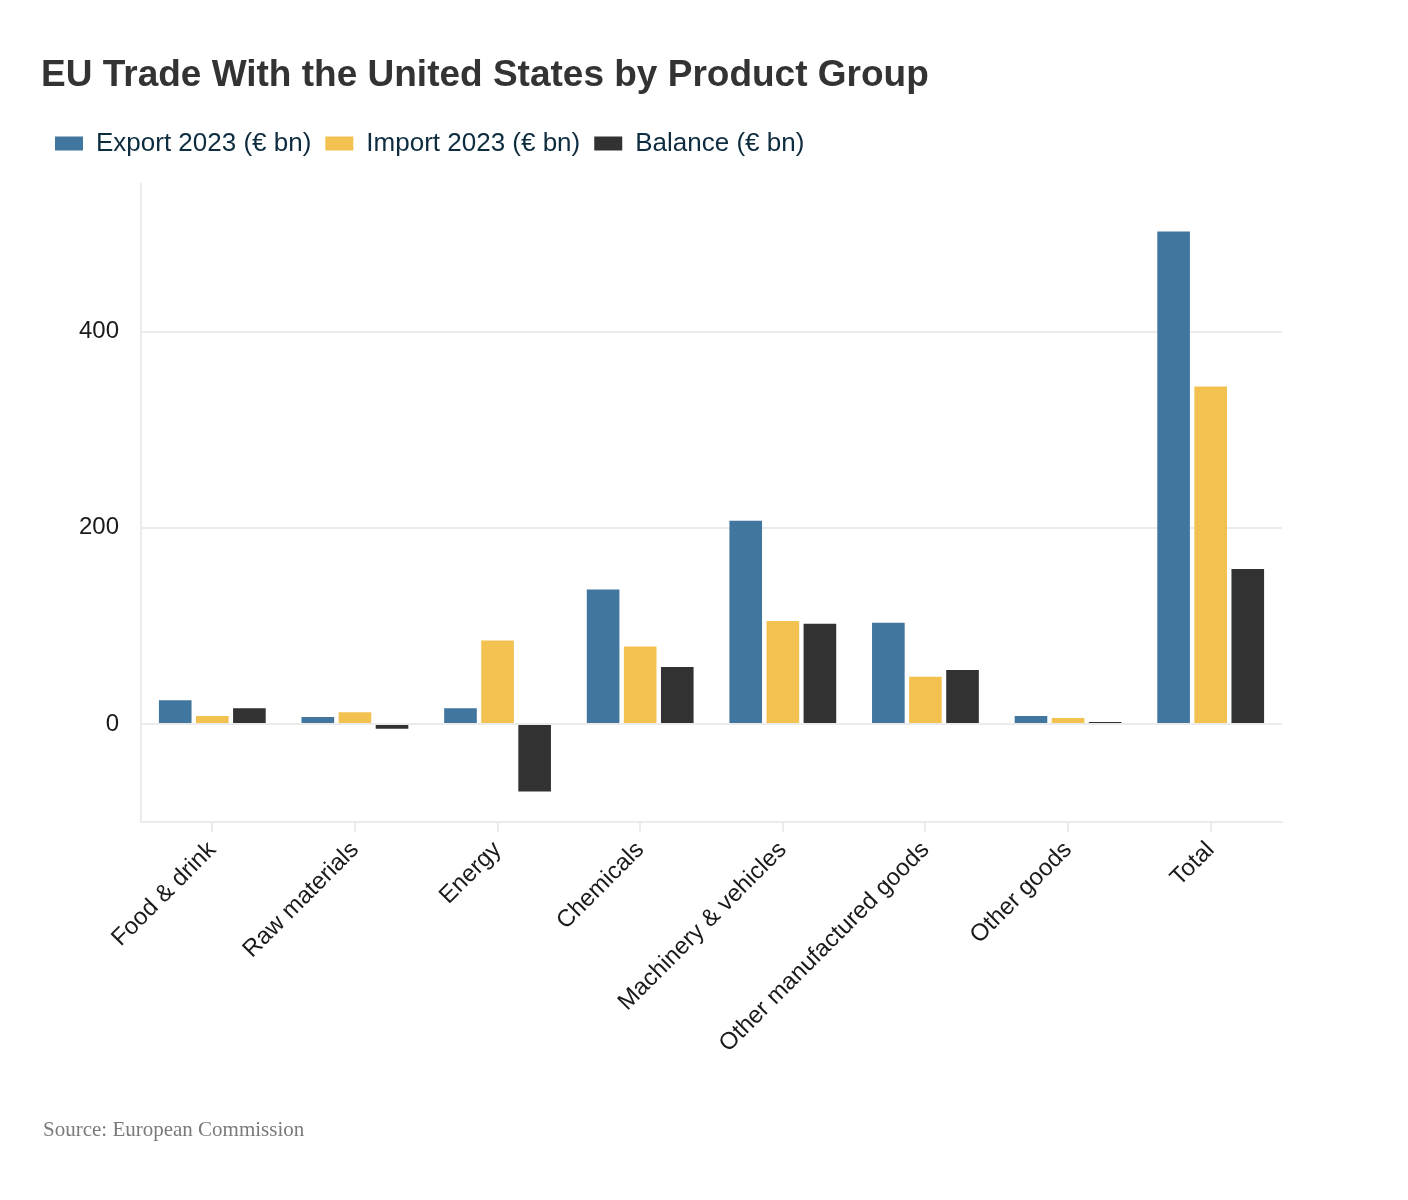  I want to click on legend-label: Balance (€ bn), so click(720, 141).